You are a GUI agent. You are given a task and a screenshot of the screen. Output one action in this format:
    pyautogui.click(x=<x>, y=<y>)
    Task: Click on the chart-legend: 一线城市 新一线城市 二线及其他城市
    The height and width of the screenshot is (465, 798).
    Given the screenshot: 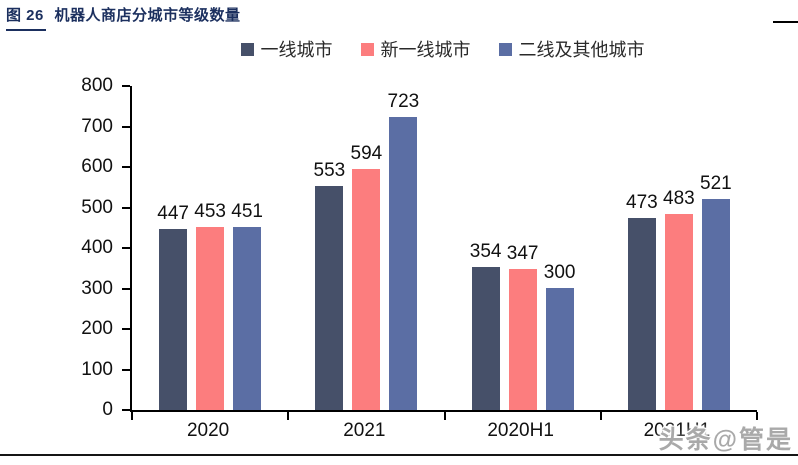 What is the action you would take?
    pyautogui.click(x=442, y=49)
    